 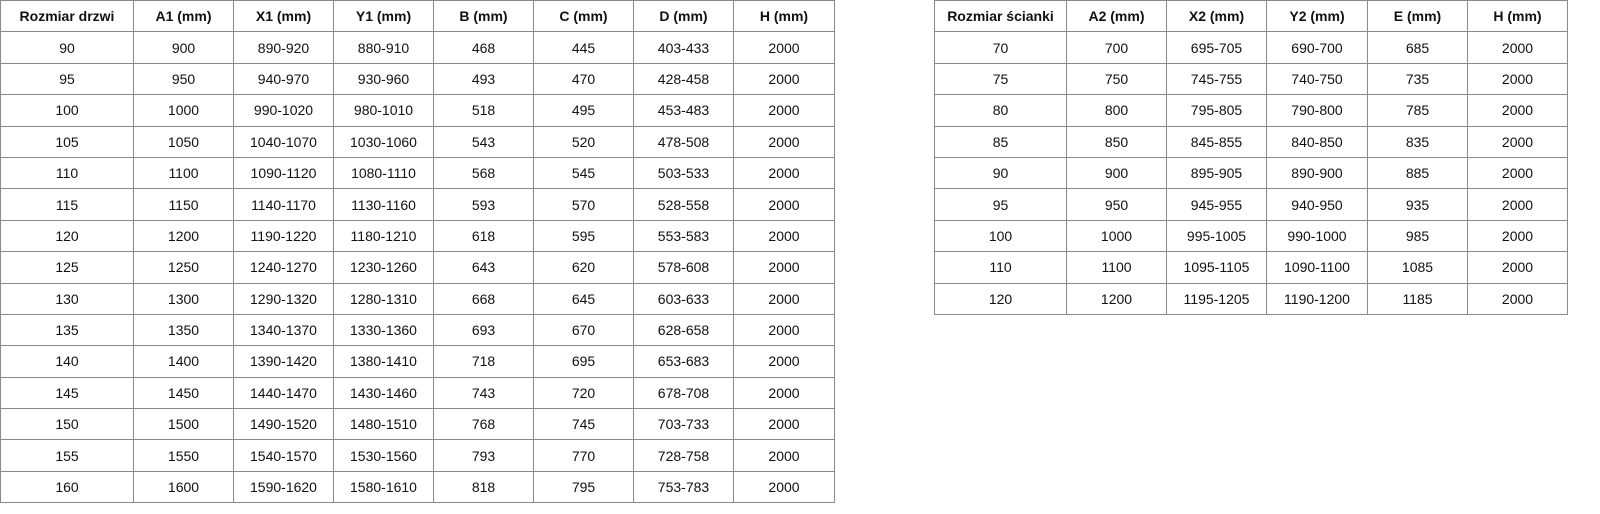 What do you see at coordinates (383, 267) in the screenshot?
I see `table-cell: 1230-1260` at bounding box center [383, 267].